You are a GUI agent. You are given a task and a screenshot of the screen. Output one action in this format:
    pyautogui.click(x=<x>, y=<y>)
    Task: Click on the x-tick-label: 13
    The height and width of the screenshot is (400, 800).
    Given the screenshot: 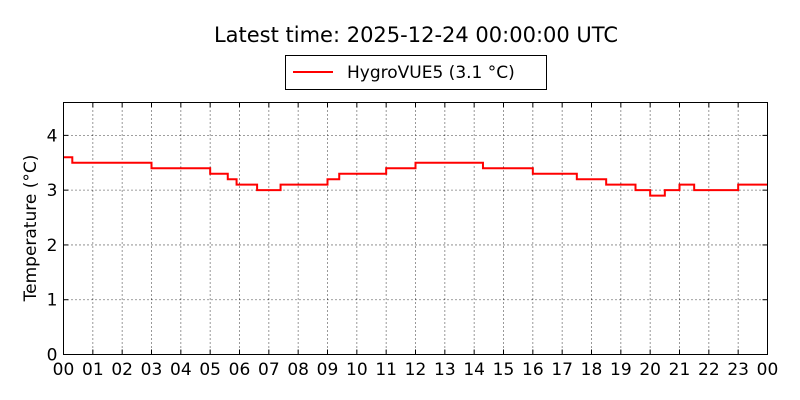 What is the action you would take?
    pyautogui.click(x=445, y=370)
    